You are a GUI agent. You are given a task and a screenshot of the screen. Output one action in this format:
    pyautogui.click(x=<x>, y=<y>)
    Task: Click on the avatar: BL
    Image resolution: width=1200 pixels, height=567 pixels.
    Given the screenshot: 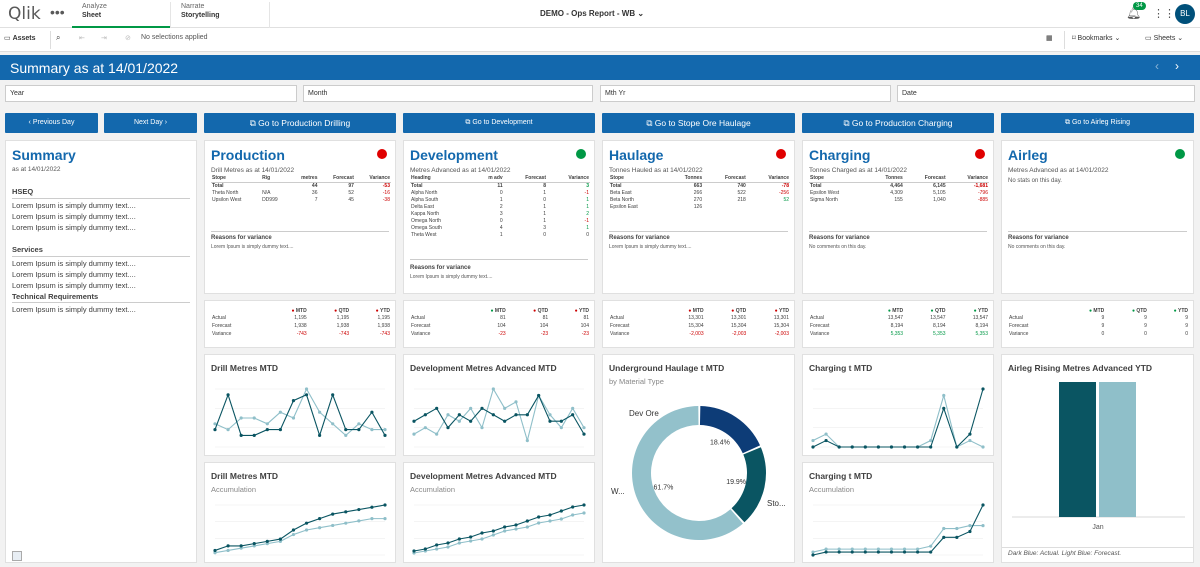 What is the action you would take?
    pyautogui.click(x=1185, y=14)
    